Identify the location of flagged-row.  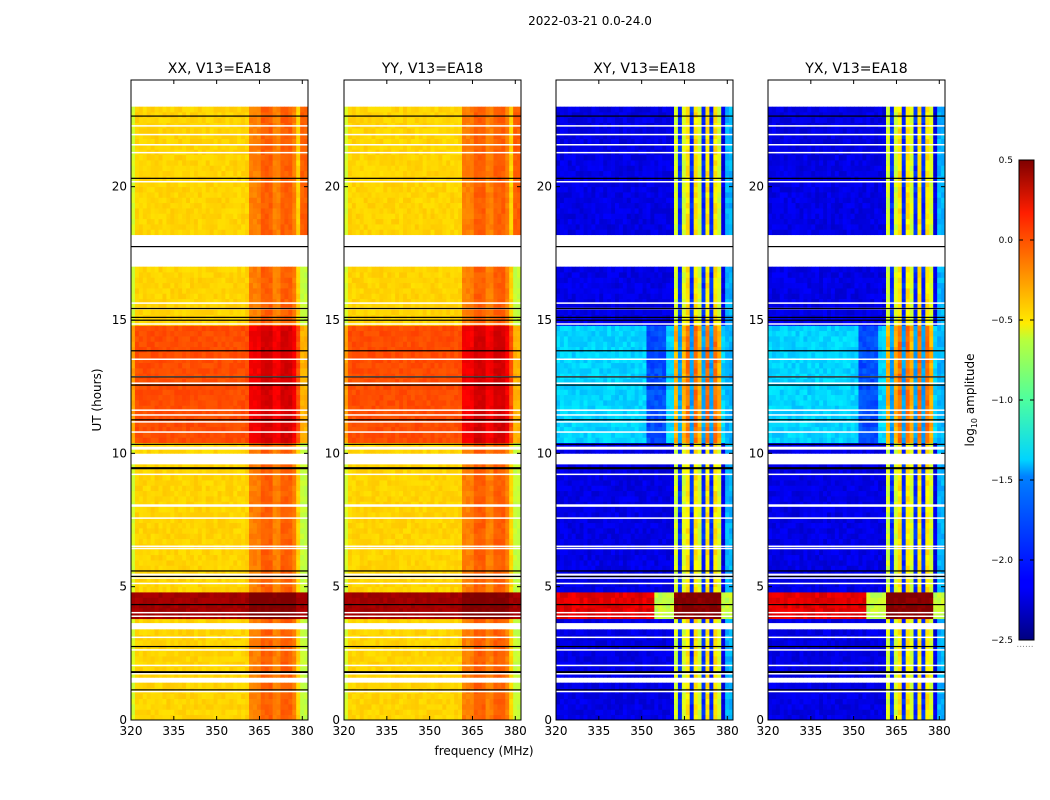
(219, 181).